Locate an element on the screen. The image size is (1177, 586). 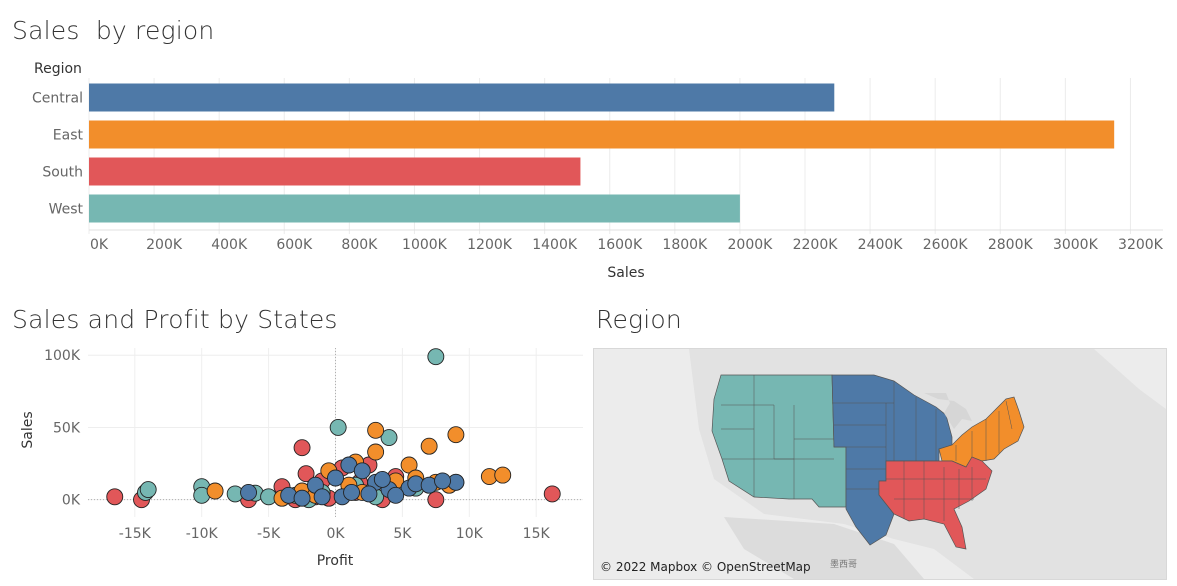
region-south-shape is located at coordinates (935, 503).